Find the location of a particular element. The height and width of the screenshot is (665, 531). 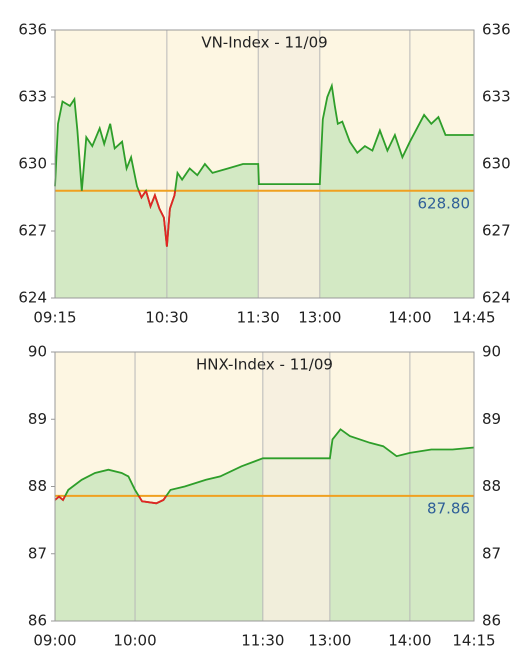

reference-label: 628.80 is located at coordinates (444, 203).